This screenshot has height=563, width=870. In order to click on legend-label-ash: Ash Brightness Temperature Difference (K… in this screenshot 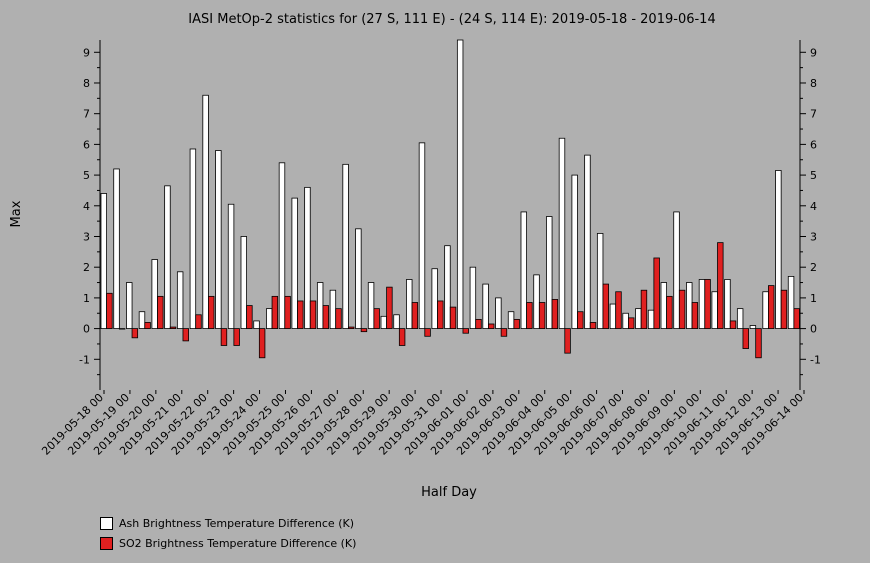, I will do `click(236, 523)`.